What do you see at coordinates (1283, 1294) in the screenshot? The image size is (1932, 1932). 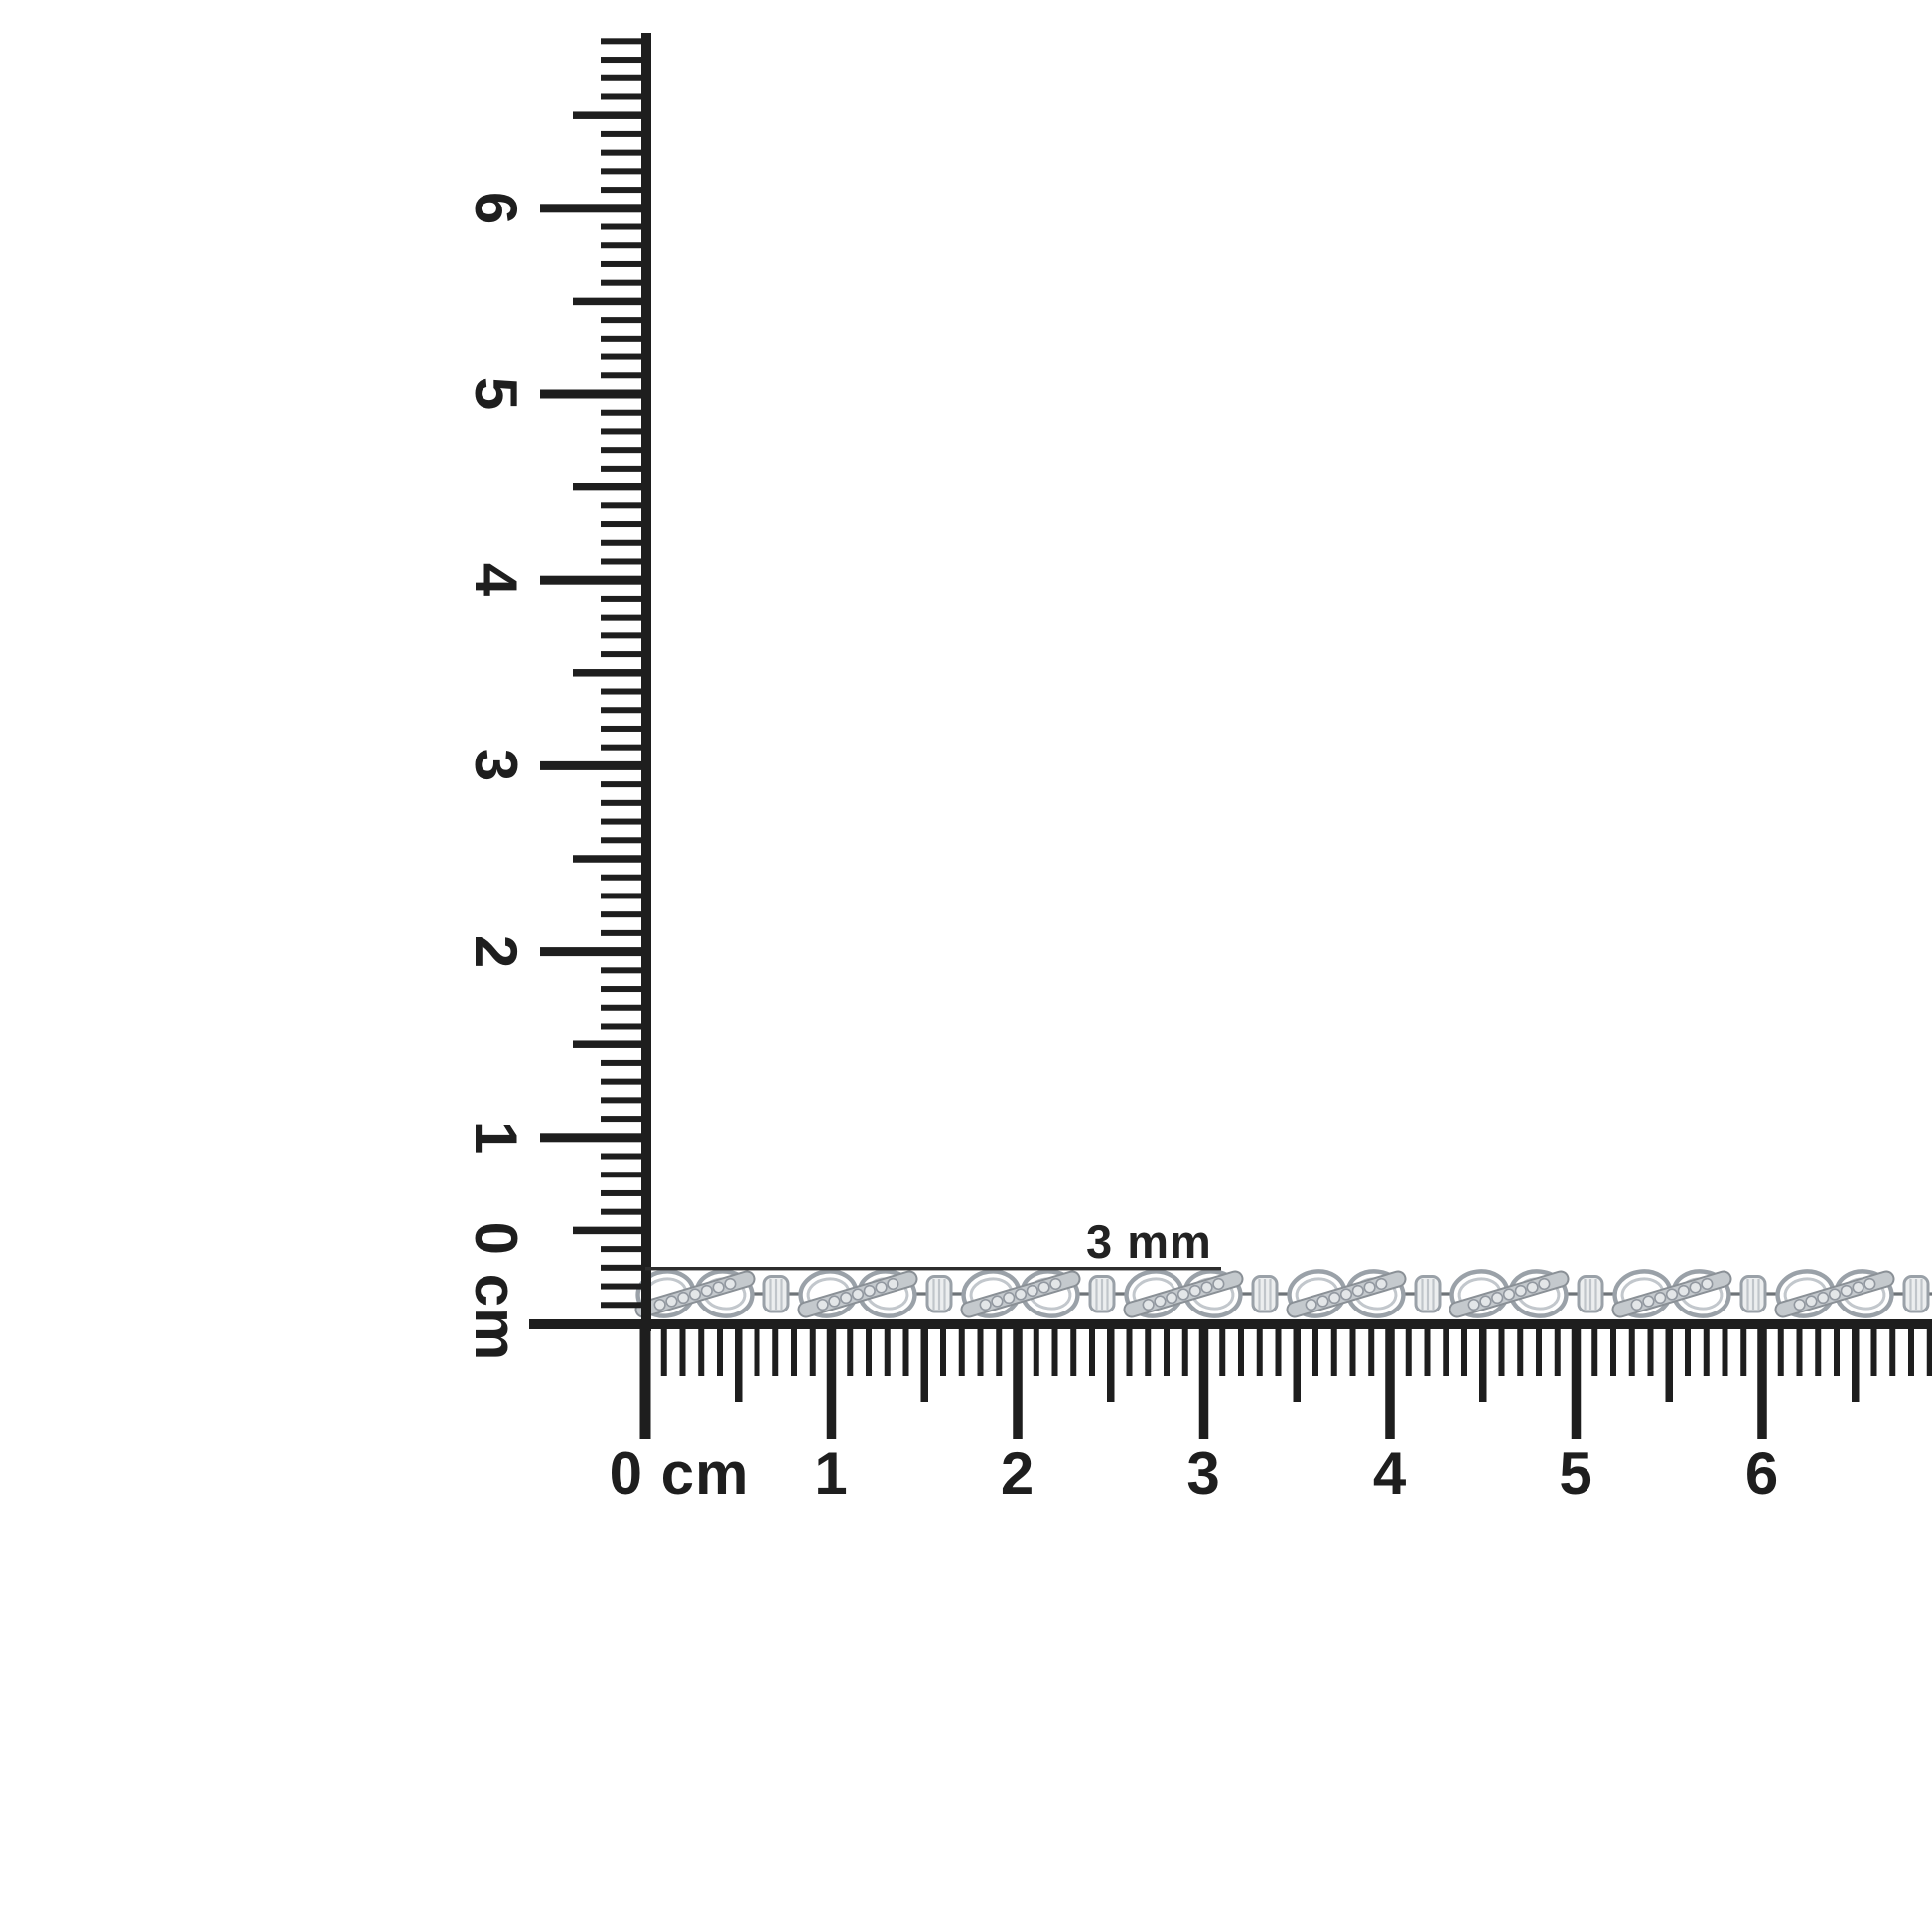 I see `bracelet-links` at bounding box center [1283, 1294].